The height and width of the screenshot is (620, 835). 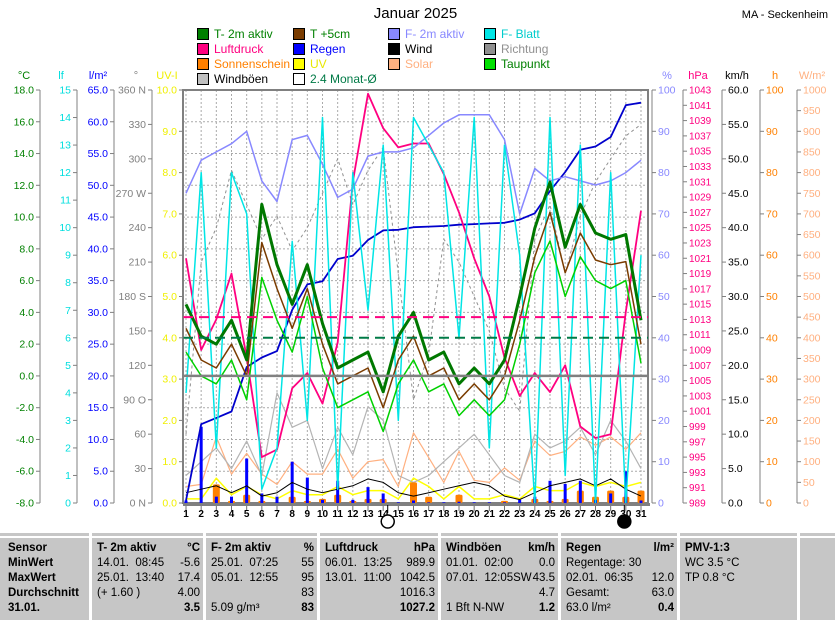 What do you see at coordinates (737, 563) in the screenshot?
I see `table-col-pmv: PMV-1:3 WC 3.5 °C TP 0.8 °C` at bounding box center [737, 563].